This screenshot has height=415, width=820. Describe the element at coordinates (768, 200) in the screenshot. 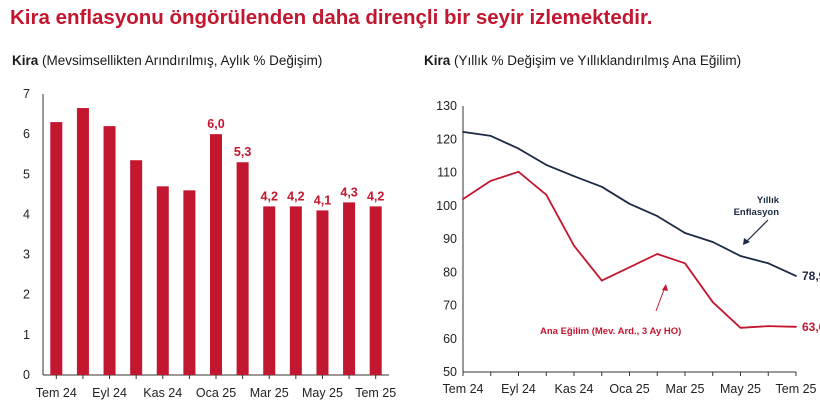

I see `annotation-yillik-enflasyon-line: Yıllık` at that location.